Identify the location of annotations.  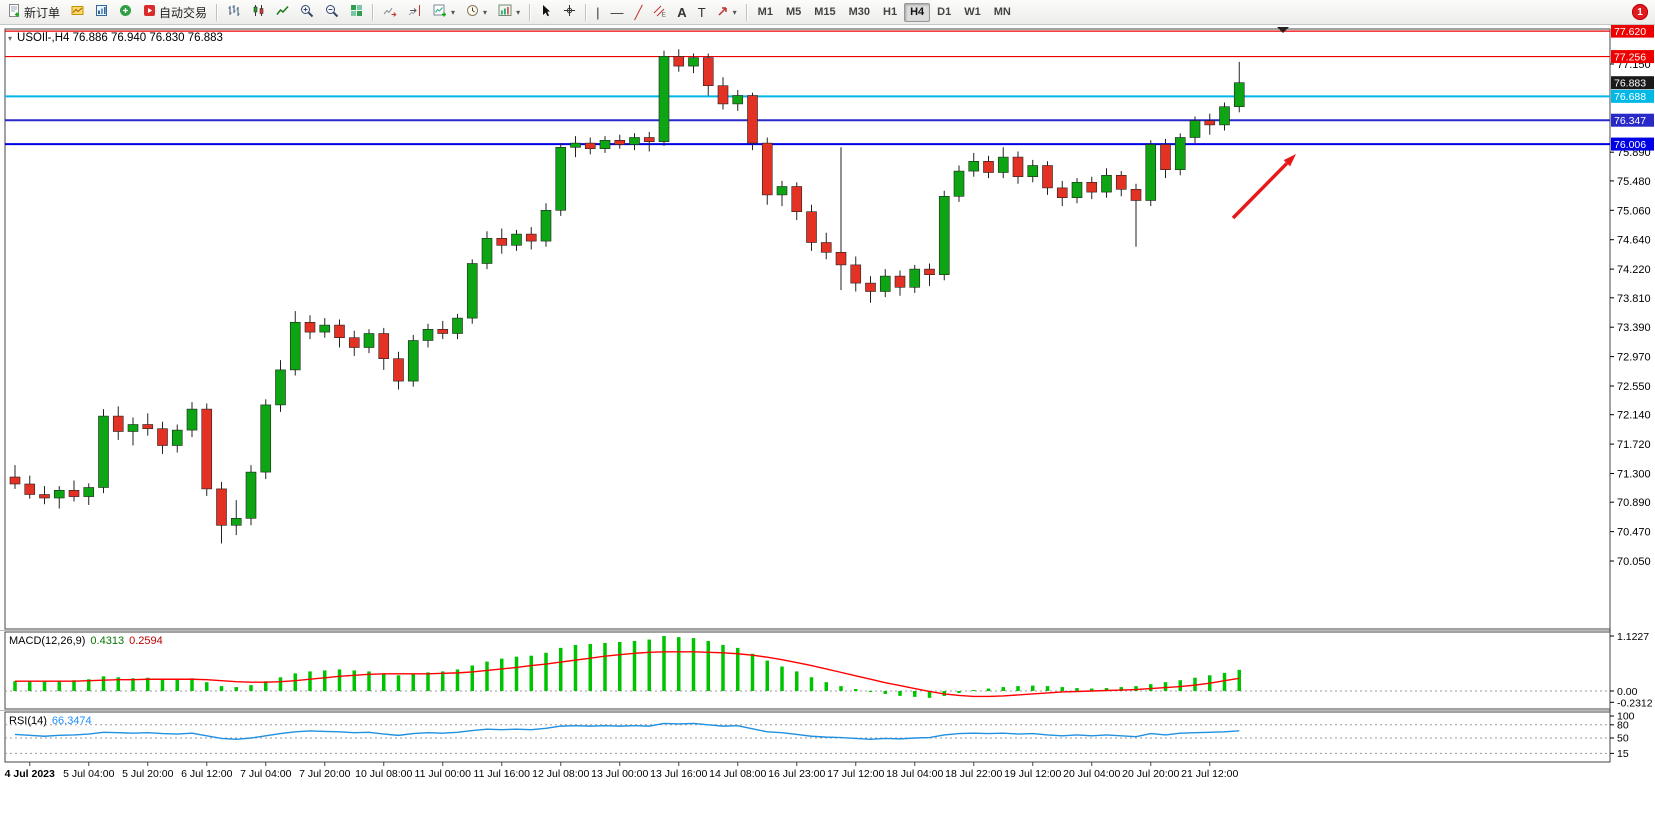
(1263, 123).